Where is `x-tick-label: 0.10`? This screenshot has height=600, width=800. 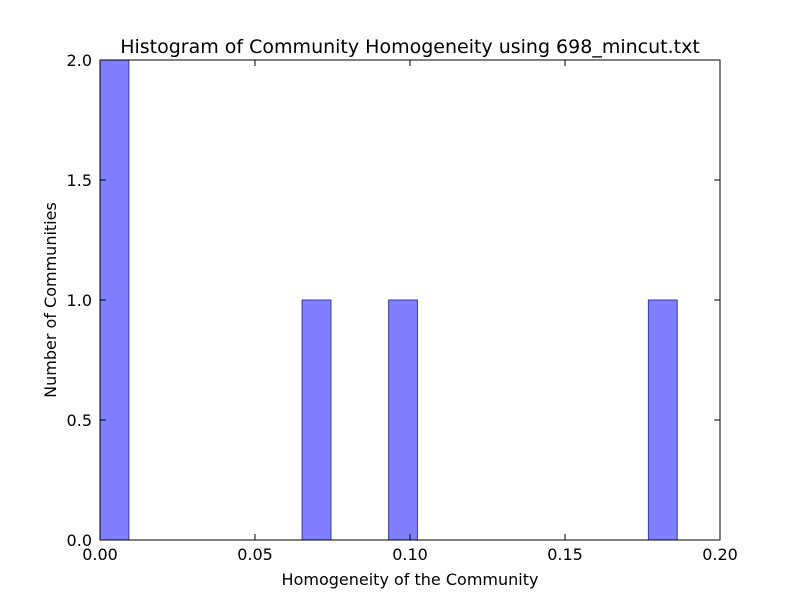
x-tick-label: 0.10 is located at coordinates (410, 554).